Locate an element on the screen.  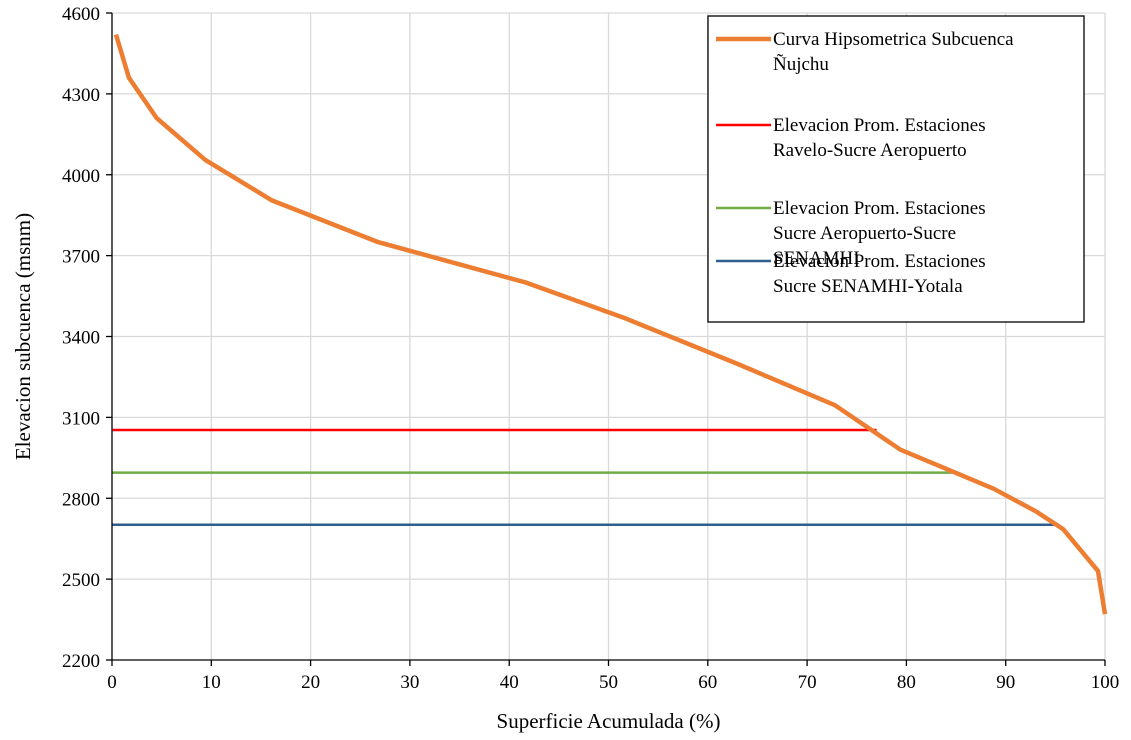
x-tick-label: 20 is located at coordinates (310, 682).